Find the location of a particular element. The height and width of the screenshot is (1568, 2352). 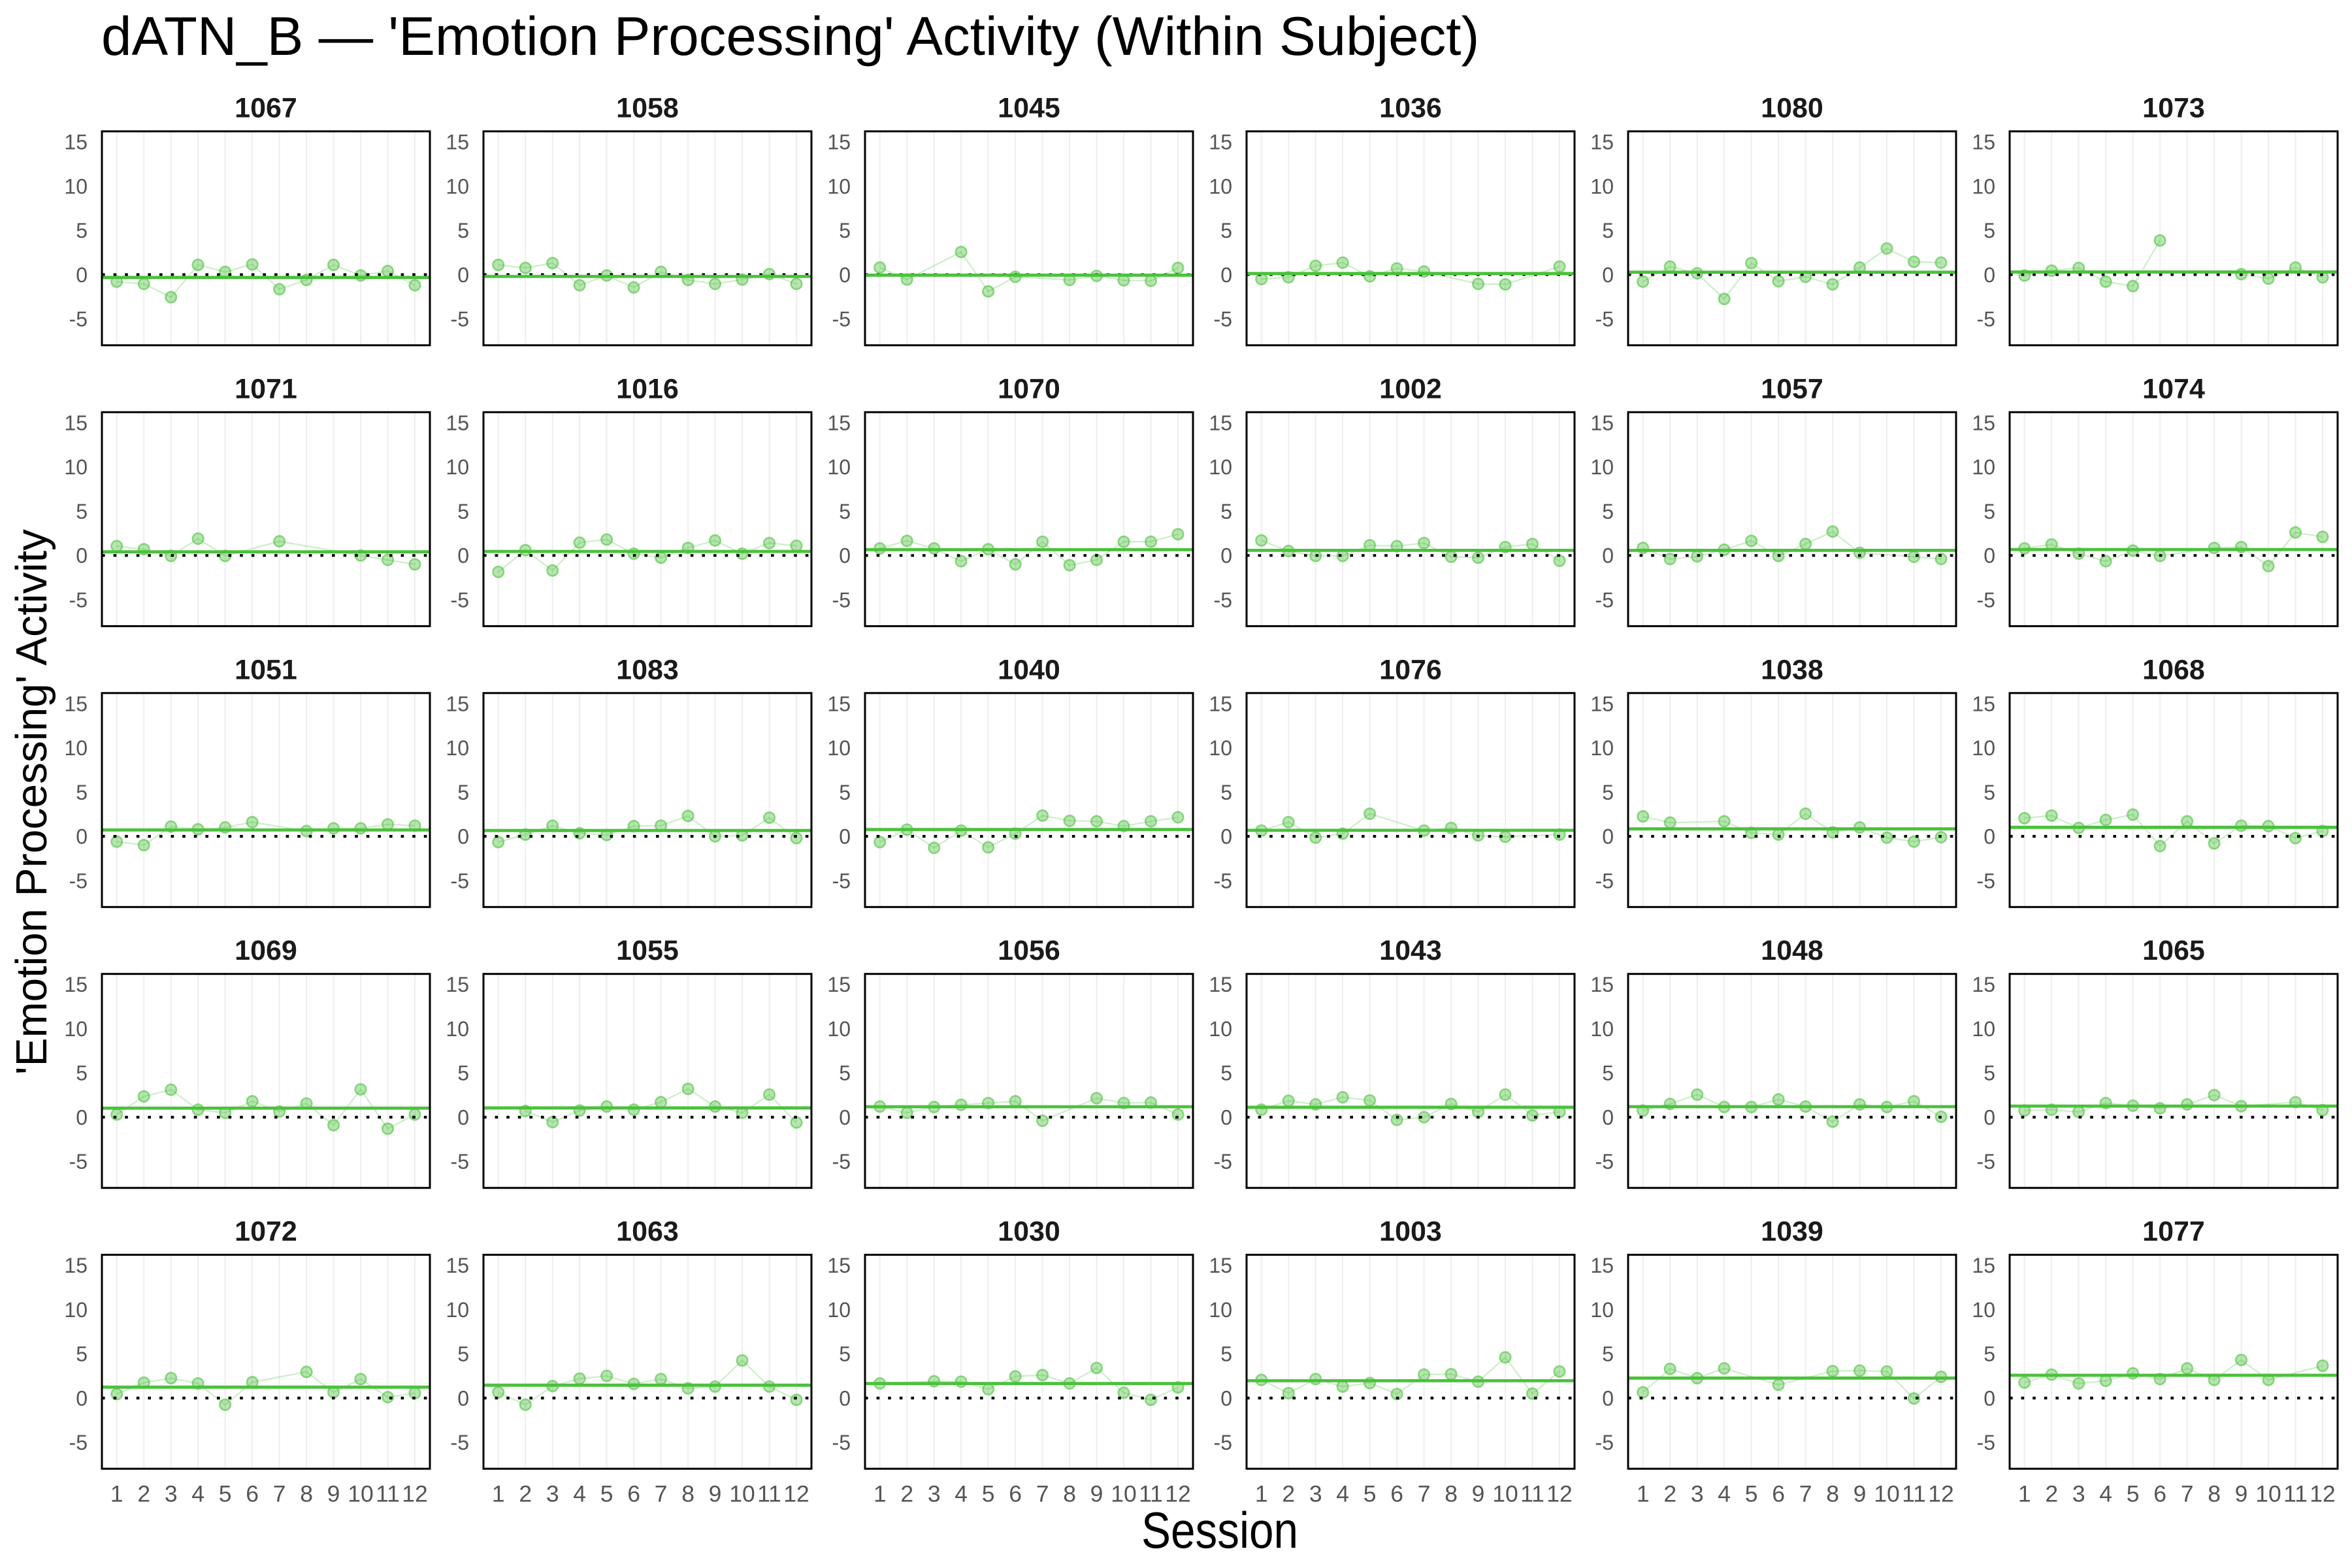

svg-text: 1043 is located at coordinates (1410, 950).